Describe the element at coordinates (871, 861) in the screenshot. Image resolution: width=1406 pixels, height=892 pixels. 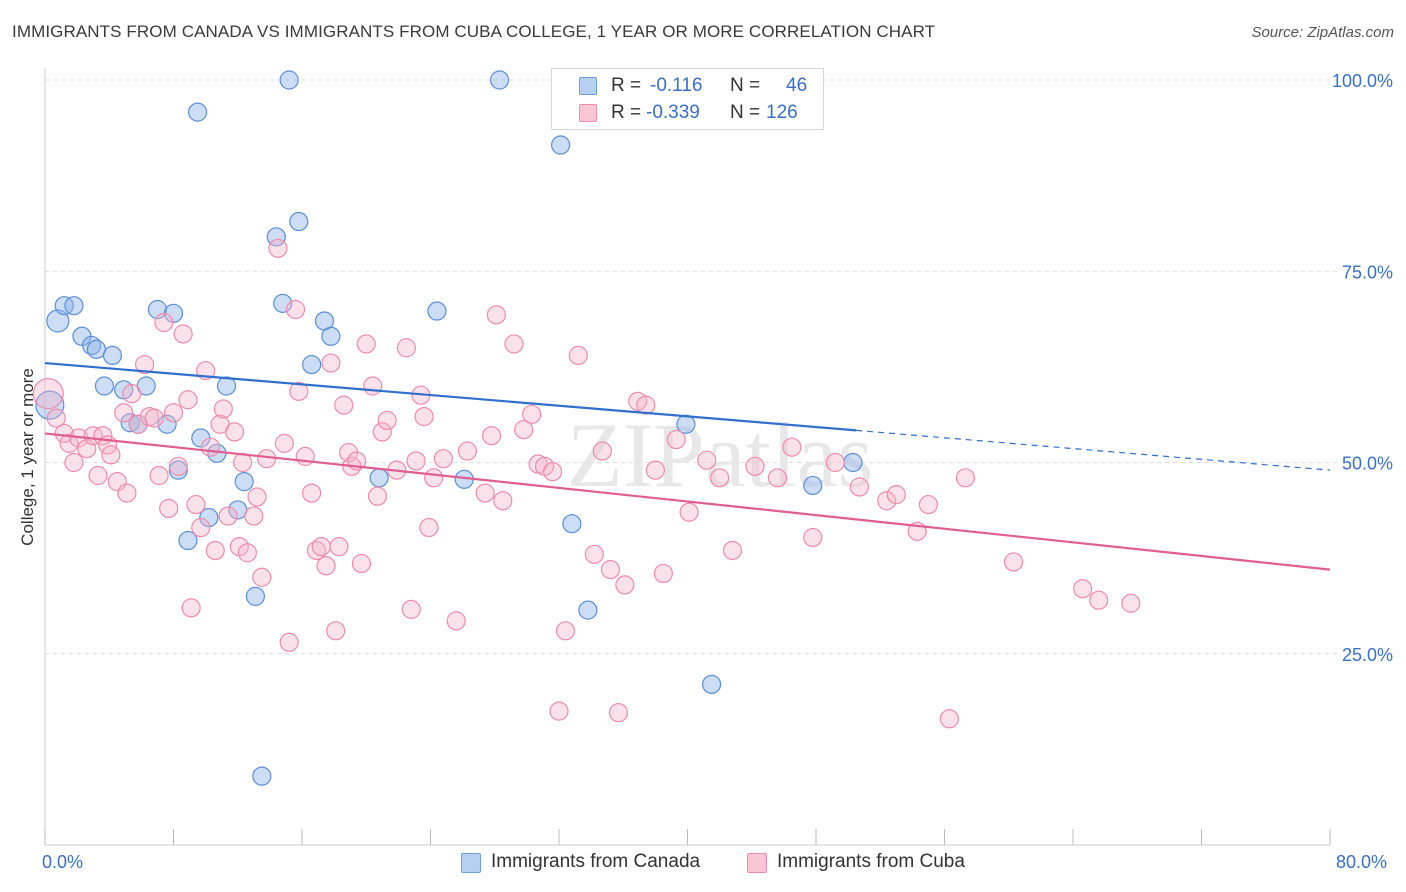
I see `legend-label-cuba: Immigrants from Cuba` at that location.